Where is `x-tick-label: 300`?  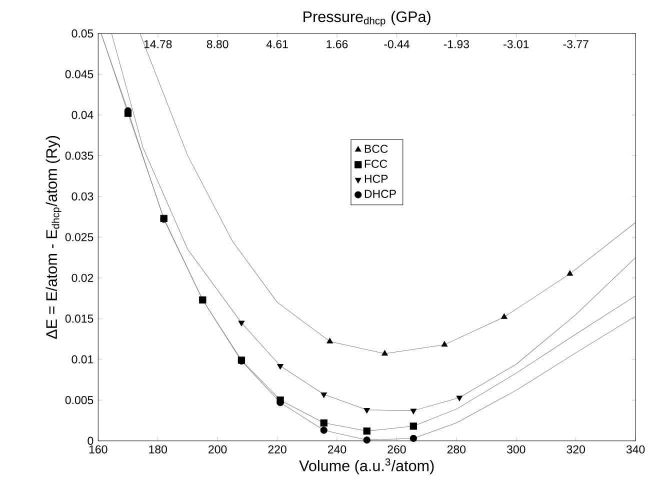
x-tick-label: 300 is located at coordinates (516, 449).